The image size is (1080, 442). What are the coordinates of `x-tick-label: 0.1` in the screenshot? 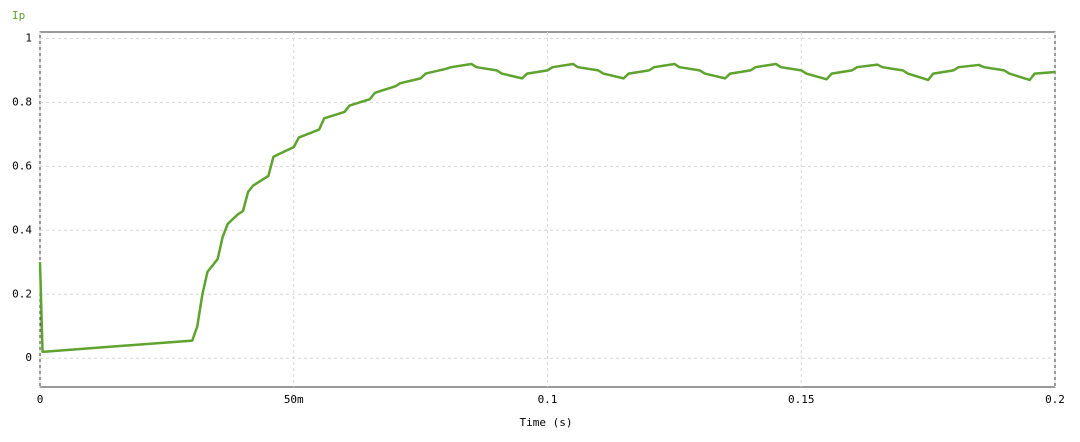 It's located at (548, 399).